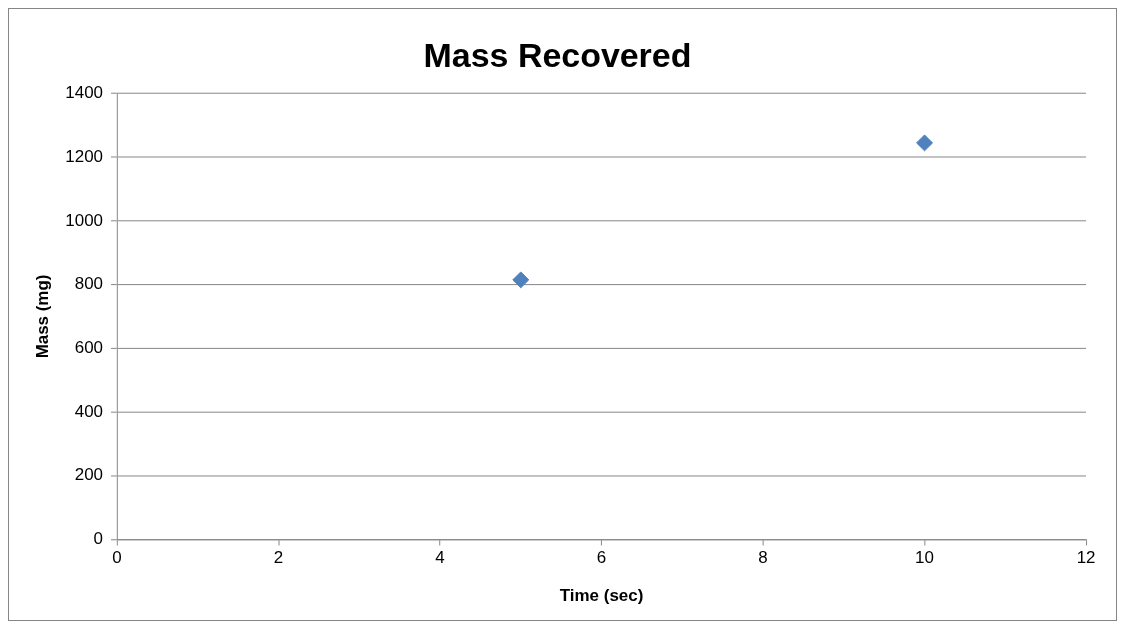 This screenshot has width=1127, height=631. What do you see at coordinates (763, 558) in the screenshot?
I see `x-tick-label: 8` at bounding box center [763, 558].